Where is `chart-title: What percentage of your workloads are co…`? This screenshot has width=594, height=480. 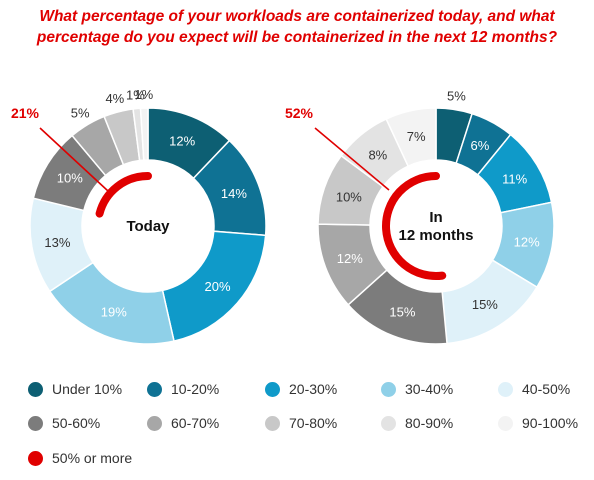
chart-title: What percentage of your workloads are co… is located at coordinates (297, 27).